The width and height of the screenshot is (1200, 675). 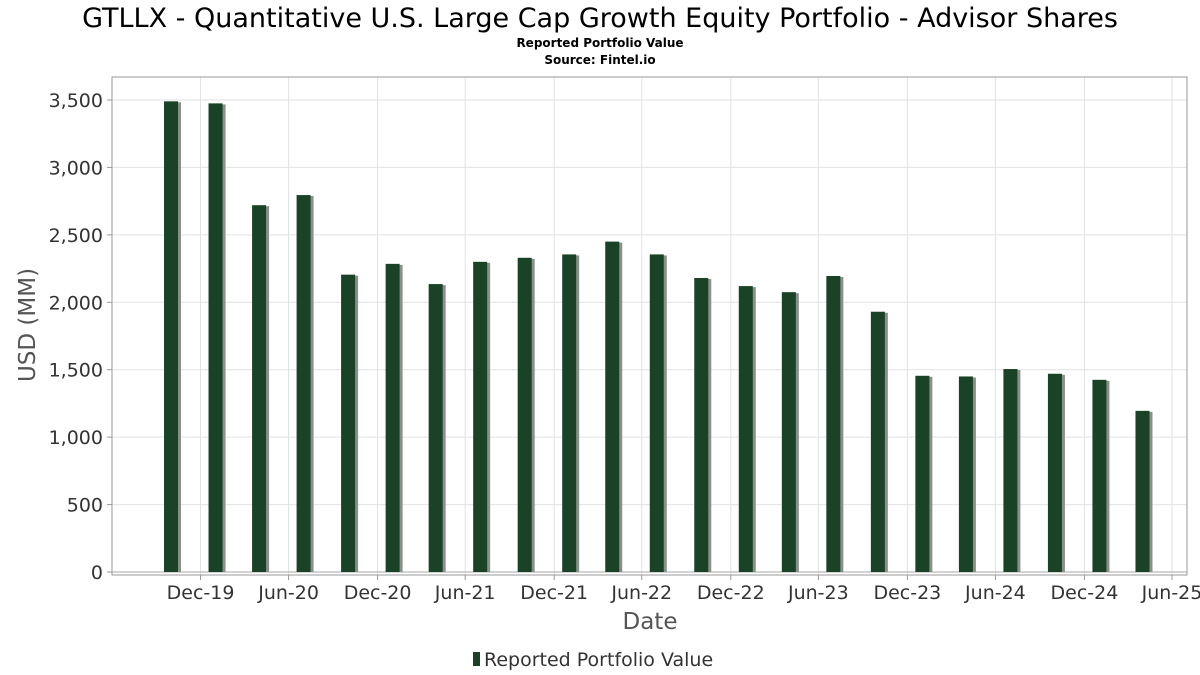 I want to click on x-tick-label: Jun-23, so click(x=818, y=593).